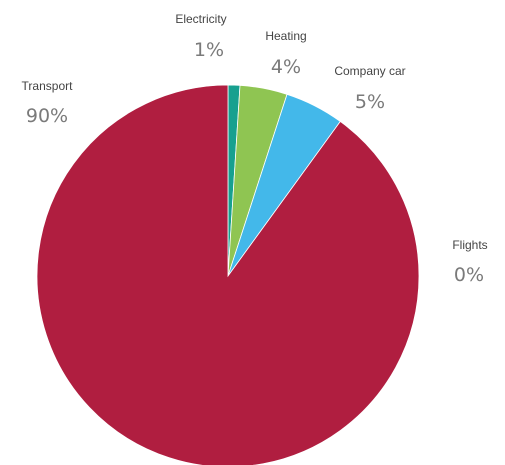 This screenshot has height=465, width=505. Describe the element at coordinates (209, 50) in the screenshot. I see `slice-value-electricity: 1%` at that location.